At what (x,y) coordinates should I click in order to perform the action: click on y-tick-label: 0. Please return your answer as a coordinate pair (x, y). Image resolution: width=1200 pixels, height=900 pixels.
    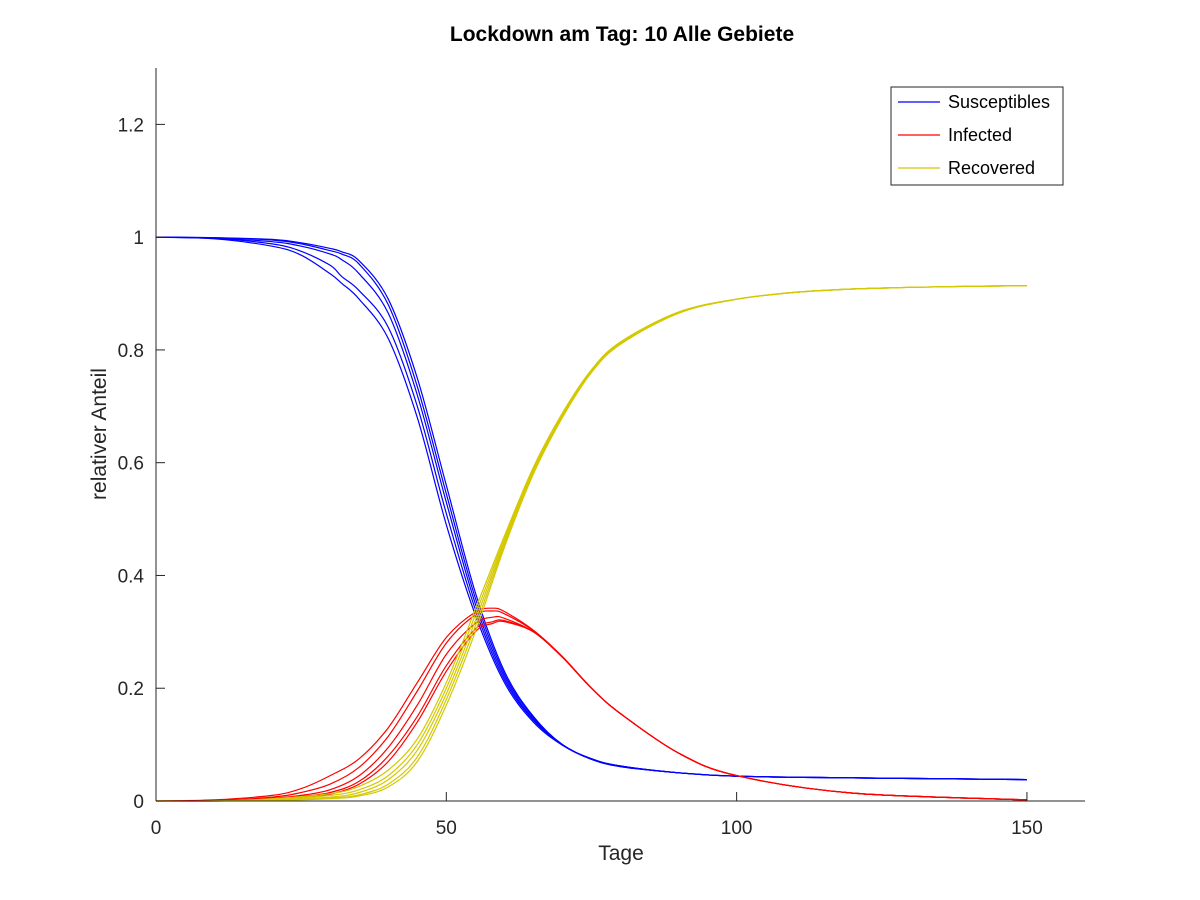
    Looking at the image, I should click on (138, 802).